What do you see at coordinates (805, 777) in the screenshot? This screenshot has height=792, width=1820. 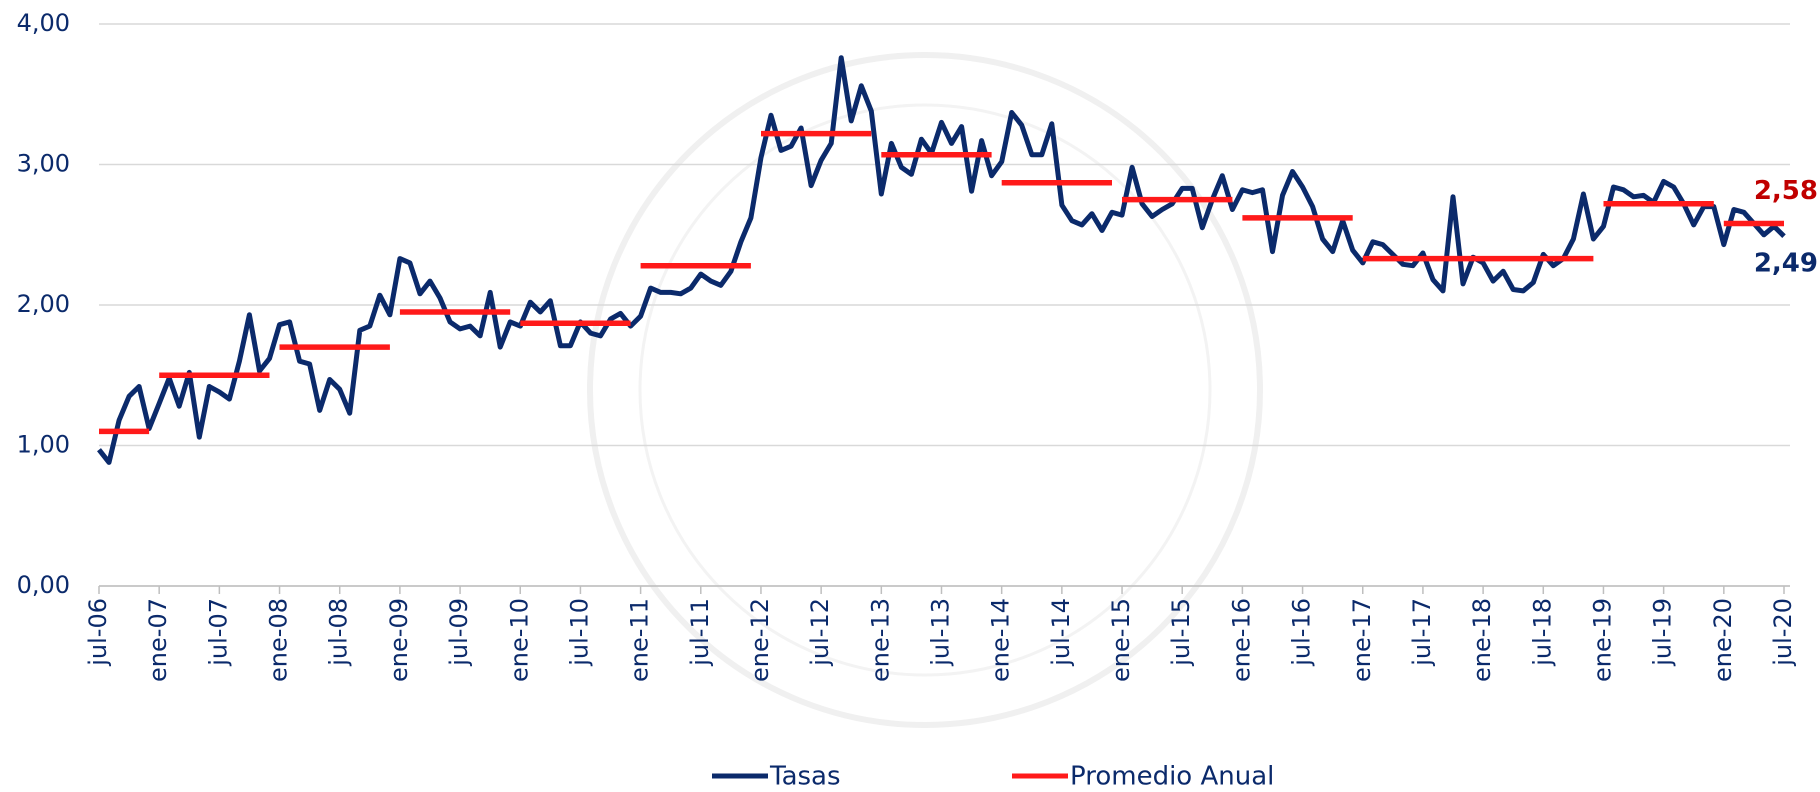 I see `legend-label: Tasas` at bounding box center [805, 777].